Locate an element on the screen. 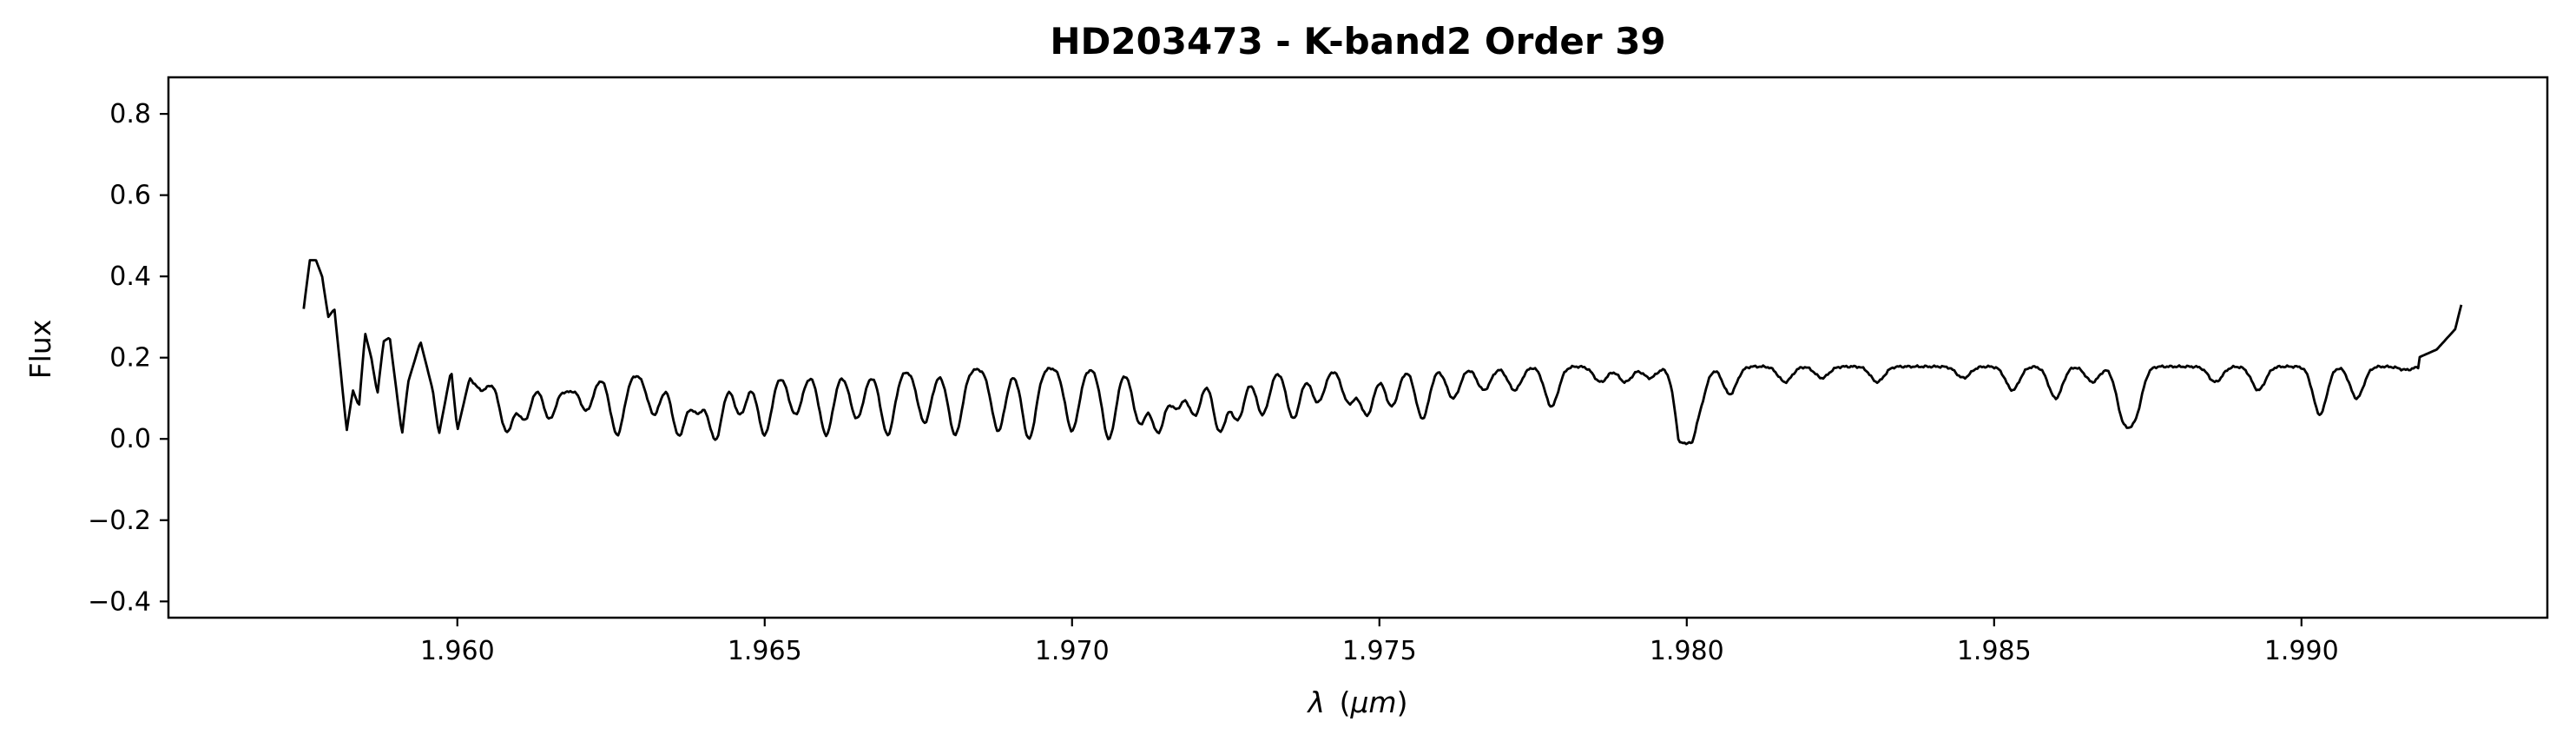 The height and width of the screenshot is (748, 2576). y-tick-label: −0.4 is located at coordinates (119, 601).